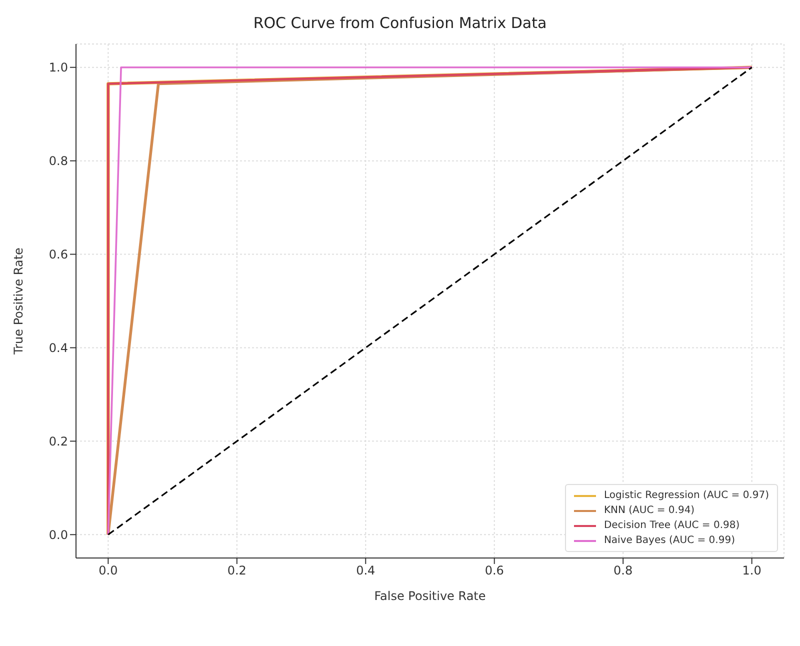 The width and height of the screenshot is (800, 646). Describe the element at coordinates (58, 535) in the screenshot. I see `y-tick-label: 0.0` at that location.